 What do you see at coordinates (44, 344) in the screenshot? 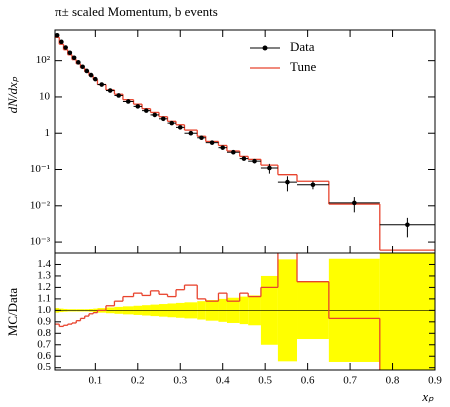
I see `ratio-y-tick-label: 0.7` at bounding box center [44, 344].